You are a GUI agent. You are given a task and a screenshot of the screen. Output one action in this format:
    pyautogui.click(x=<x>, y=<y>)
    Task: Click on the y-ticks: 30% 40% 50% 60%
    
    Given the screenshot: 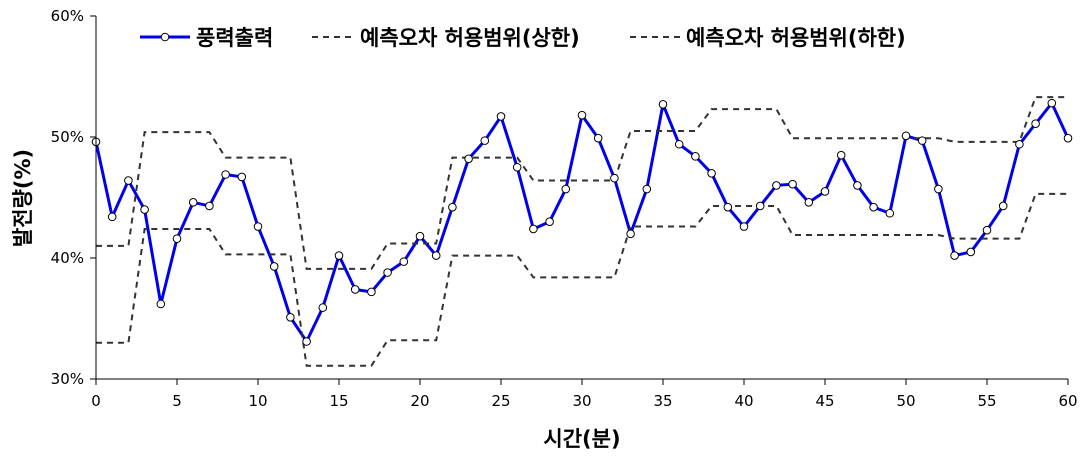 What is the action you would take?
    pyautogui.click(x=73, y=197)
    